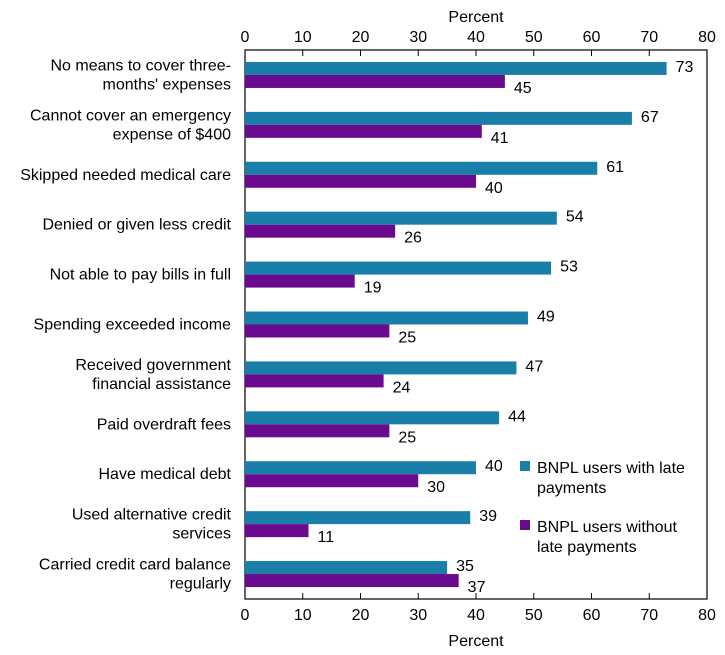 This screenshot has width=725, height=655. I want to click on x-tick-label-top: 40, so click(476, 37).